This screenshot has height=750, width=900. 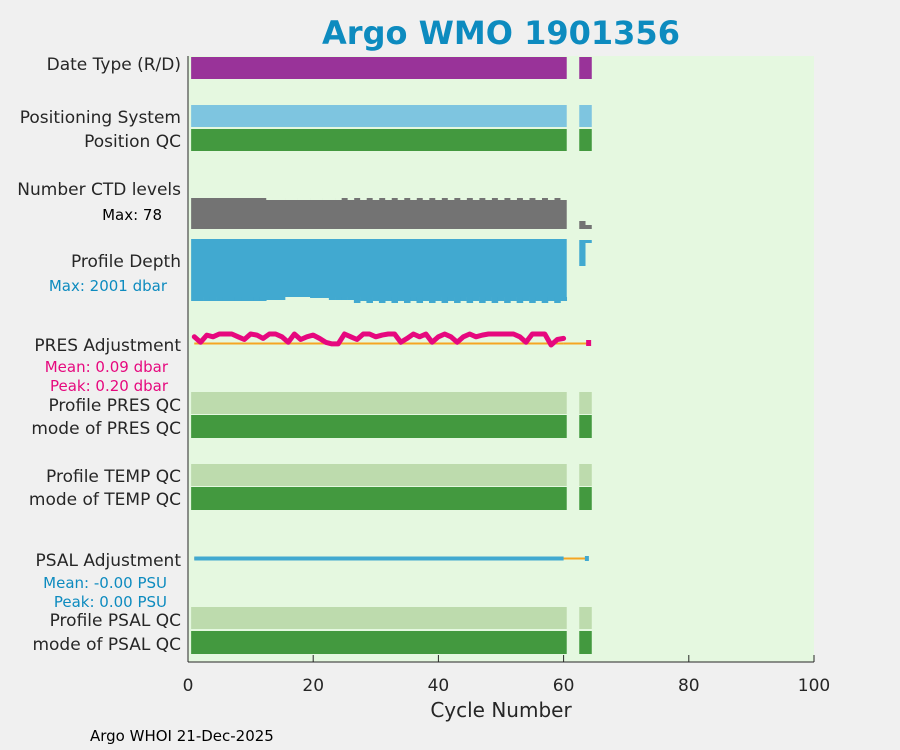 I want to click on x-tick-label-0: 0, so click(x=188, y=686).